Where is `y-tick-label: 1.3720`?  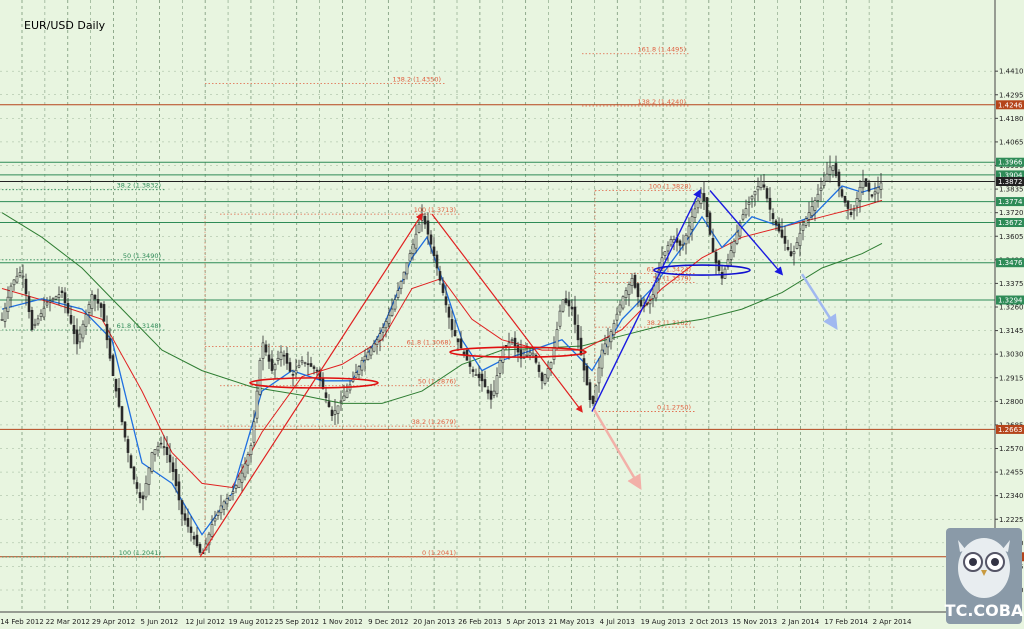
y-tick-label: 1.3720 is located at coordinates (1011, 213).